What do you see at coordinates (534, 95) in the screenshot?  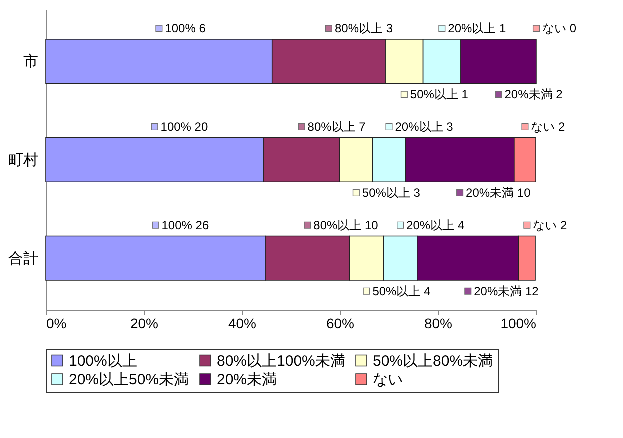 I see `annotation: 20%未満 2` at bounding box center [534, 95].